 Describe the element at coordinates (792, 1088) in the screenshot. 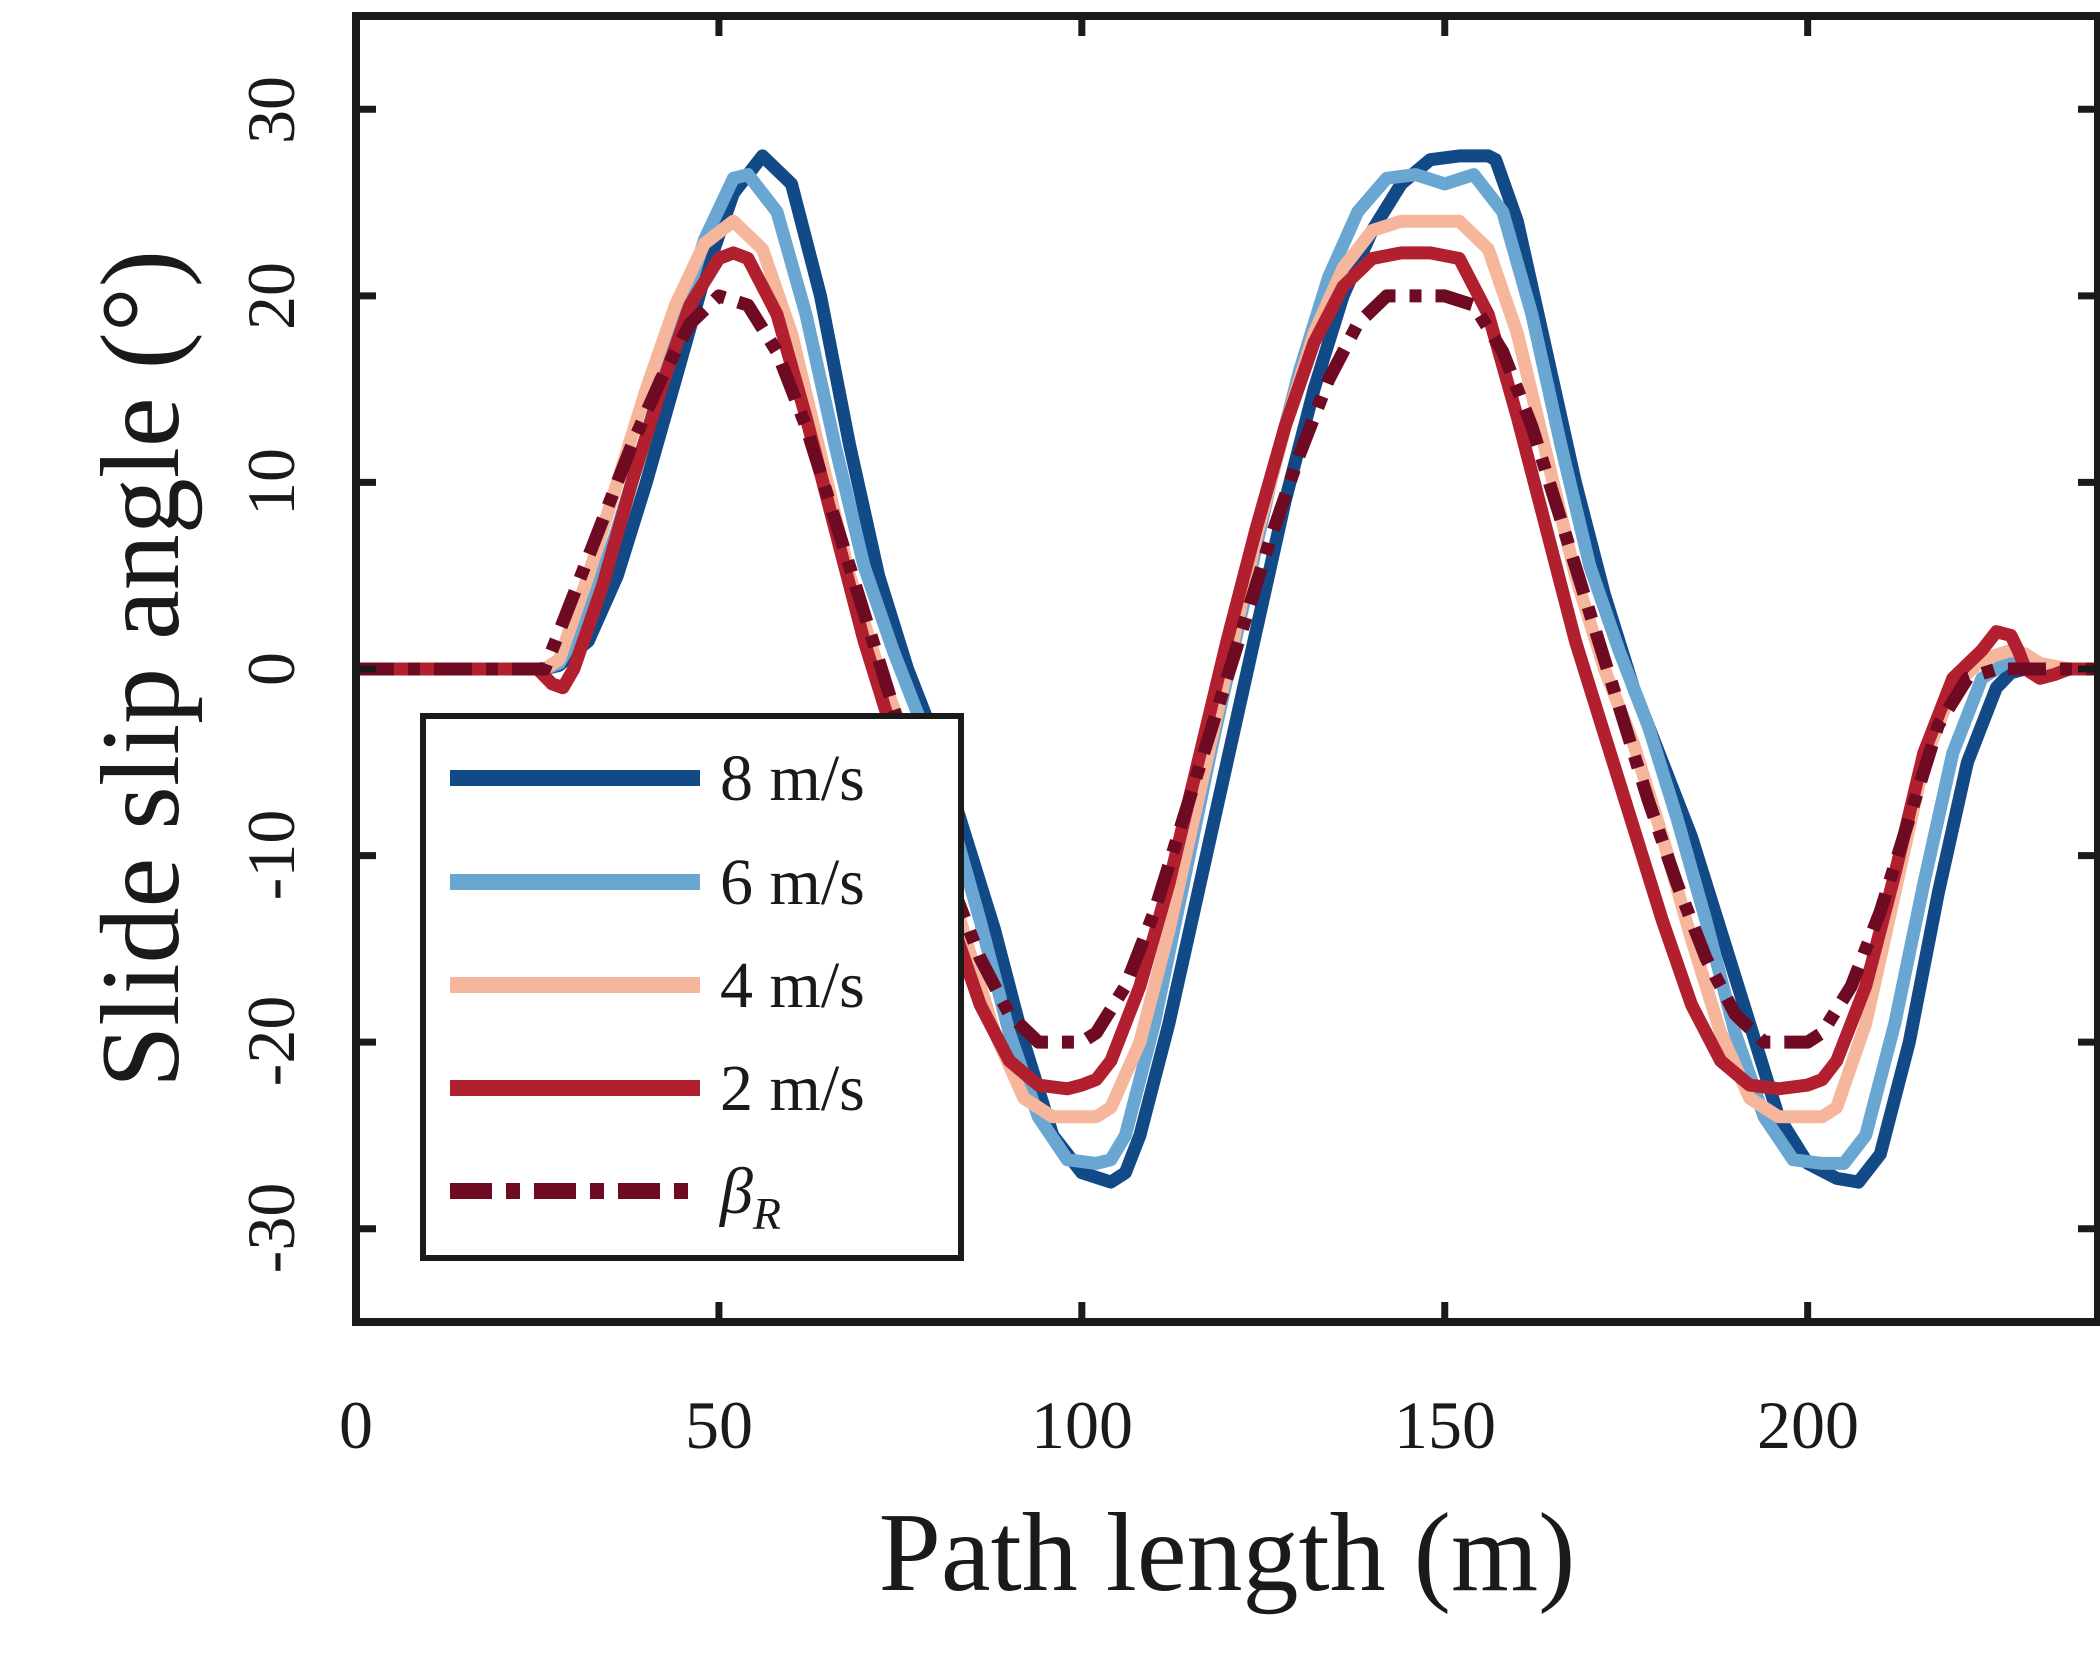

I see `legend-label-2ms: 2 m/s` at that location.